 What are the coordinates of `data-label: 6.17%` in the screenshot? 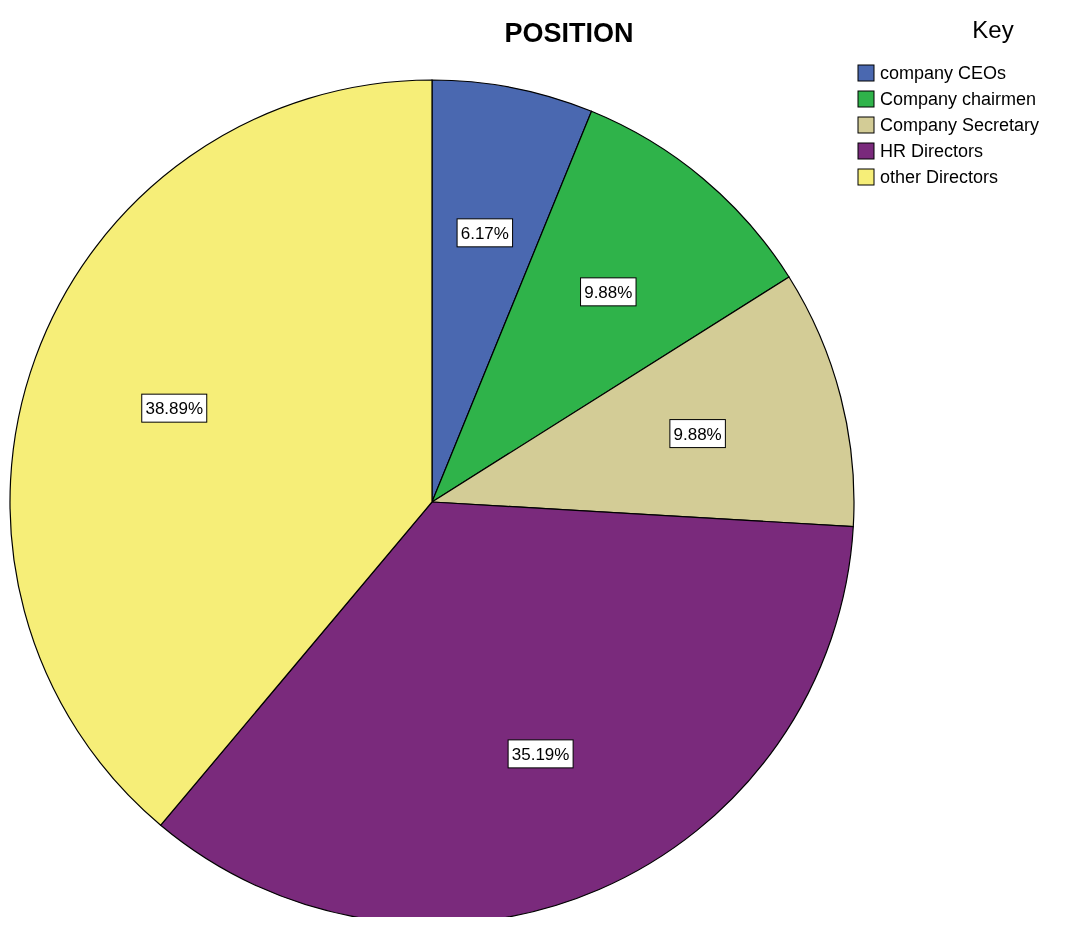 It's located at (484, 233).